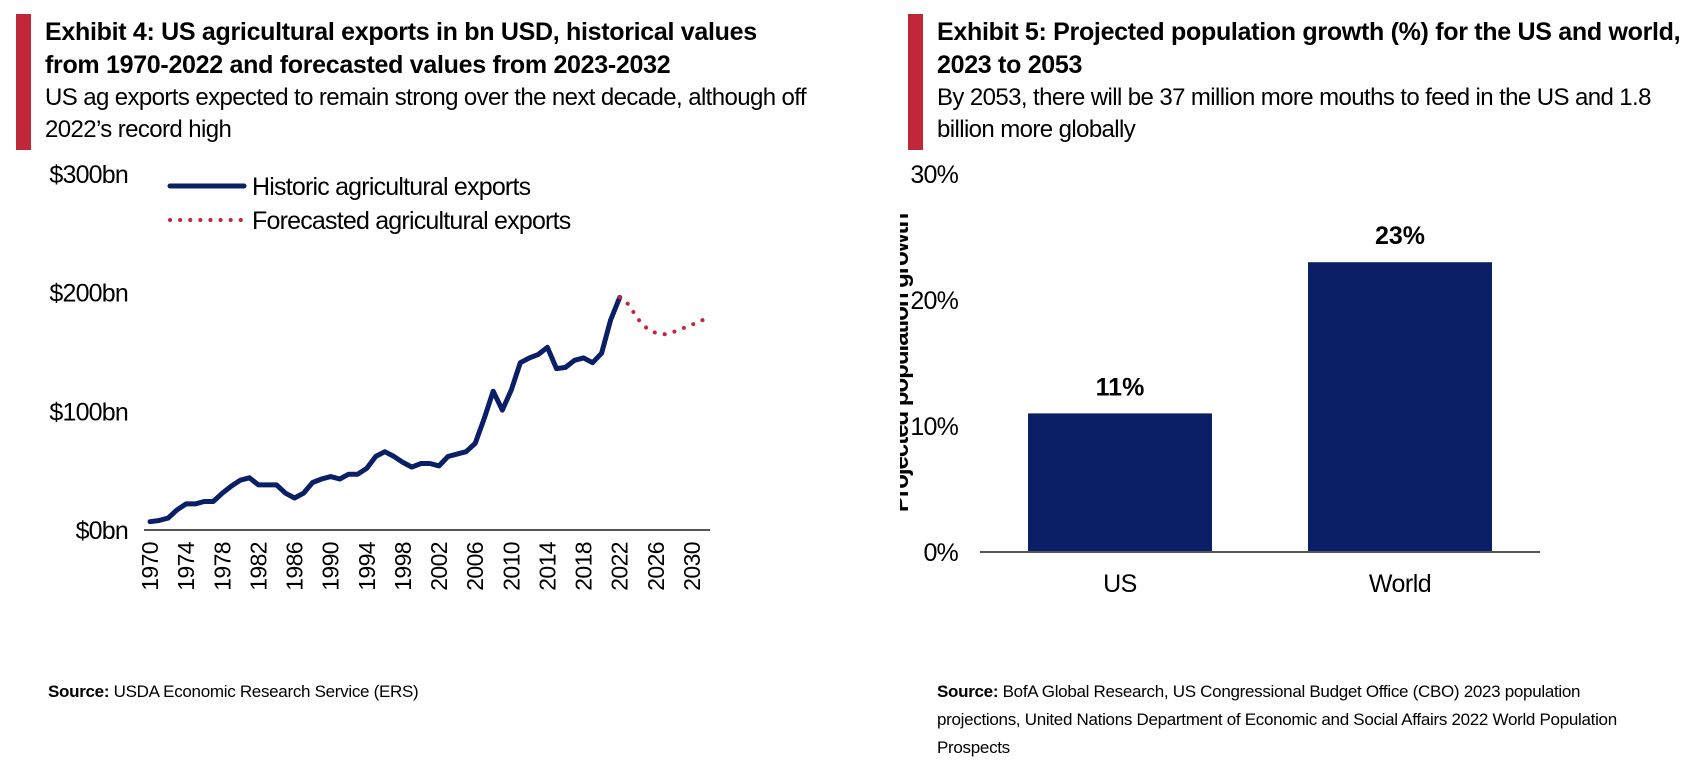 This screenshot has width=1700, height=770. What do you see at coordinates (1400, 584) in the screenshot?
I see `category-label: World` at bounding box center [1400, 584].